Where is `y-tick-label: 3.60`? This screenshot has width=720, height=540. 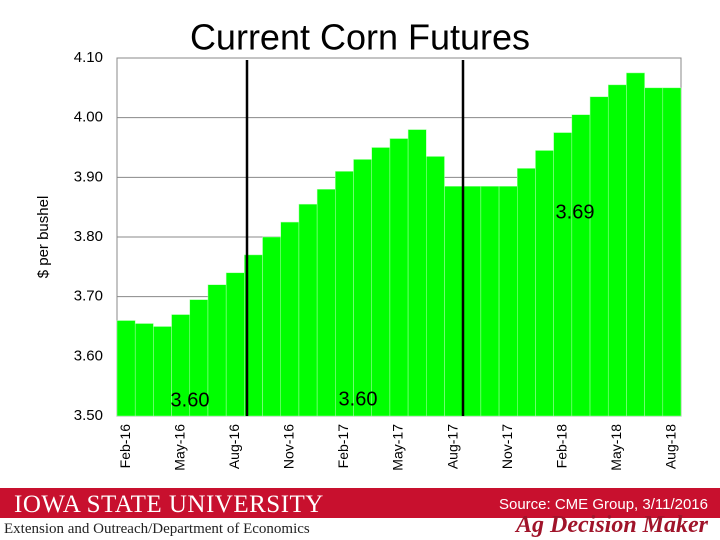 y-tick-label: 3.60 is located at coordinates (88, 355).